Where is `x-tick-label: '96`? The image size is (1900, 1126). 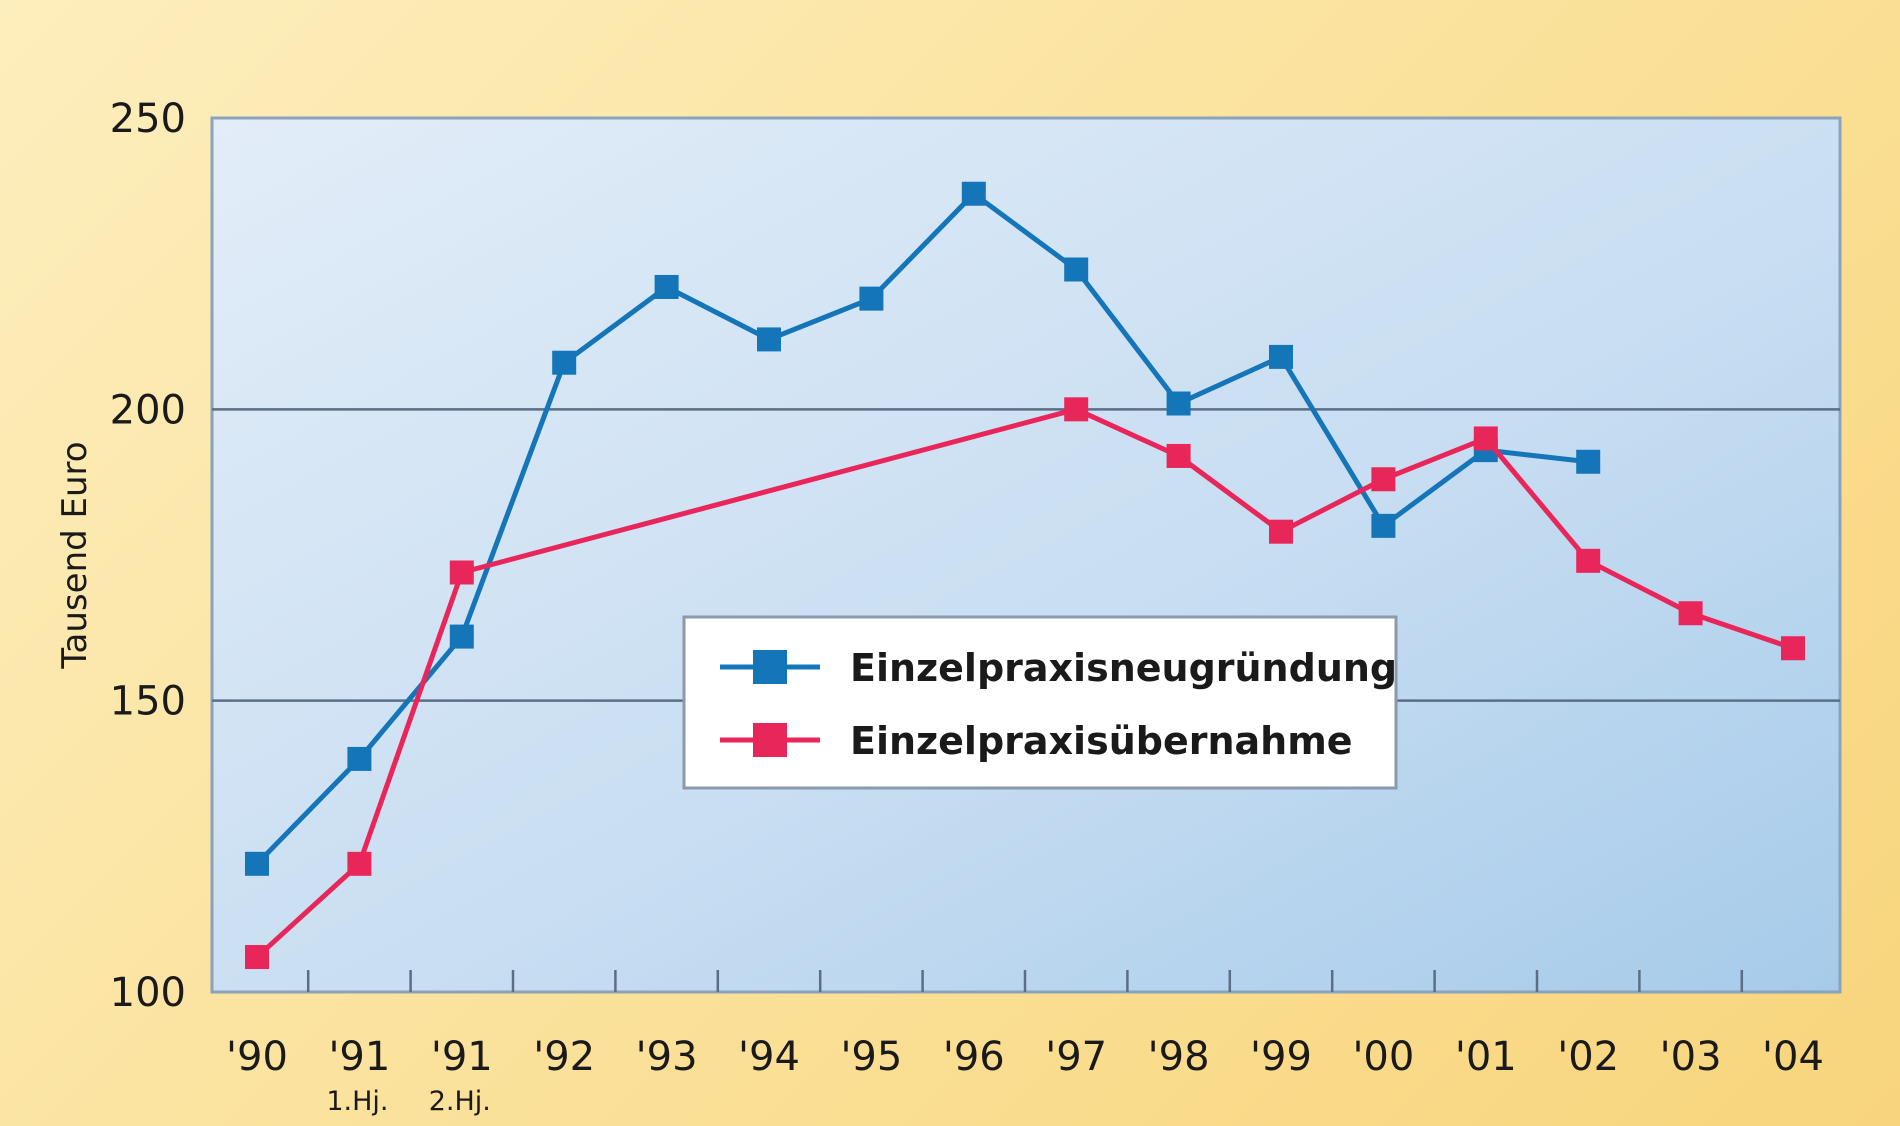
x-tick-label: '96 is located at coordinates (974, 1057).